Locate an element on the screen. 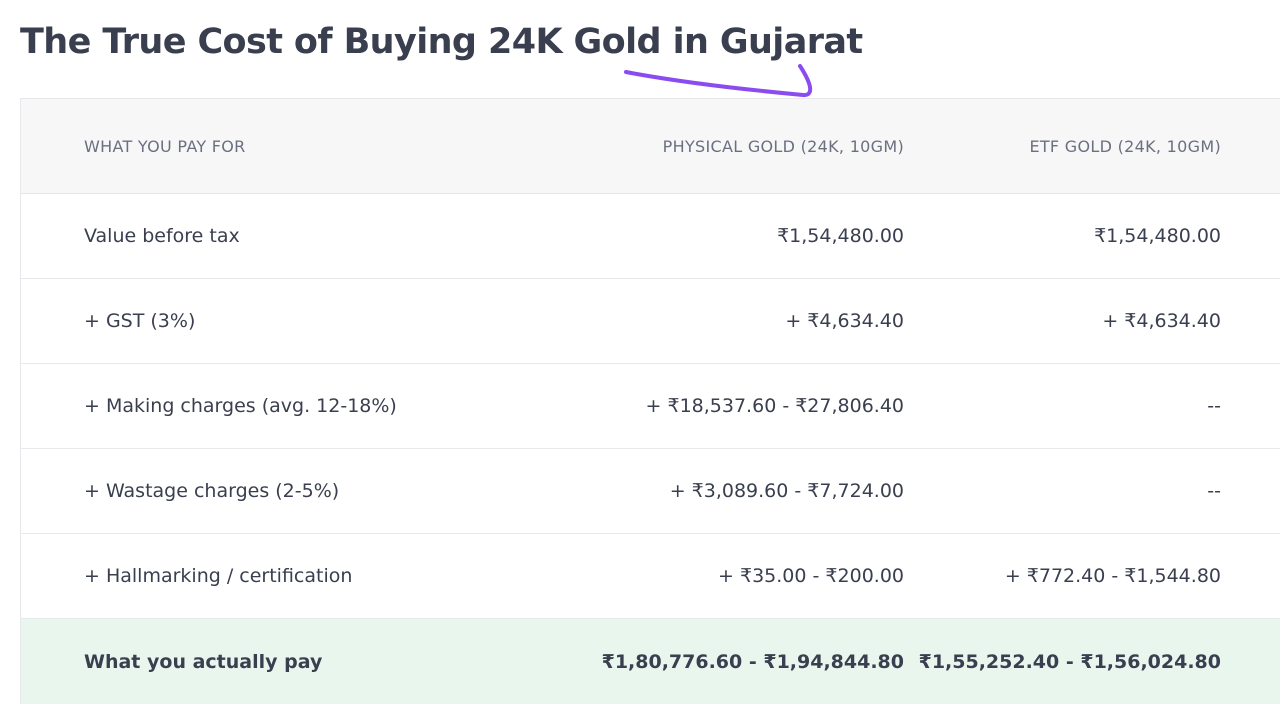  row-label: + Hallmarking / certification is located at coordinates (218, 576).